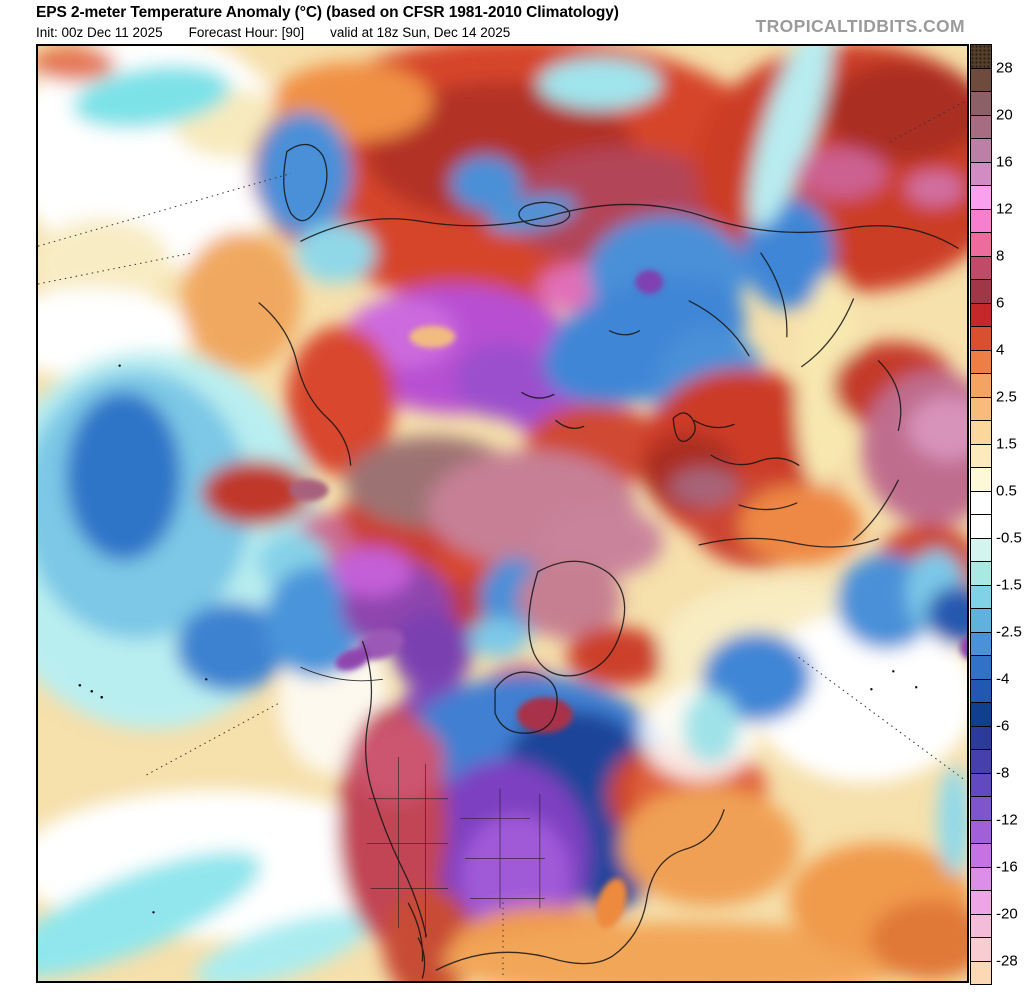 The height and width of the screenshot is (1000, 1024). Describe the element at coordinates (1004, 209) in the screenshot. I see `colorbar-tick-label: 12` at that location.